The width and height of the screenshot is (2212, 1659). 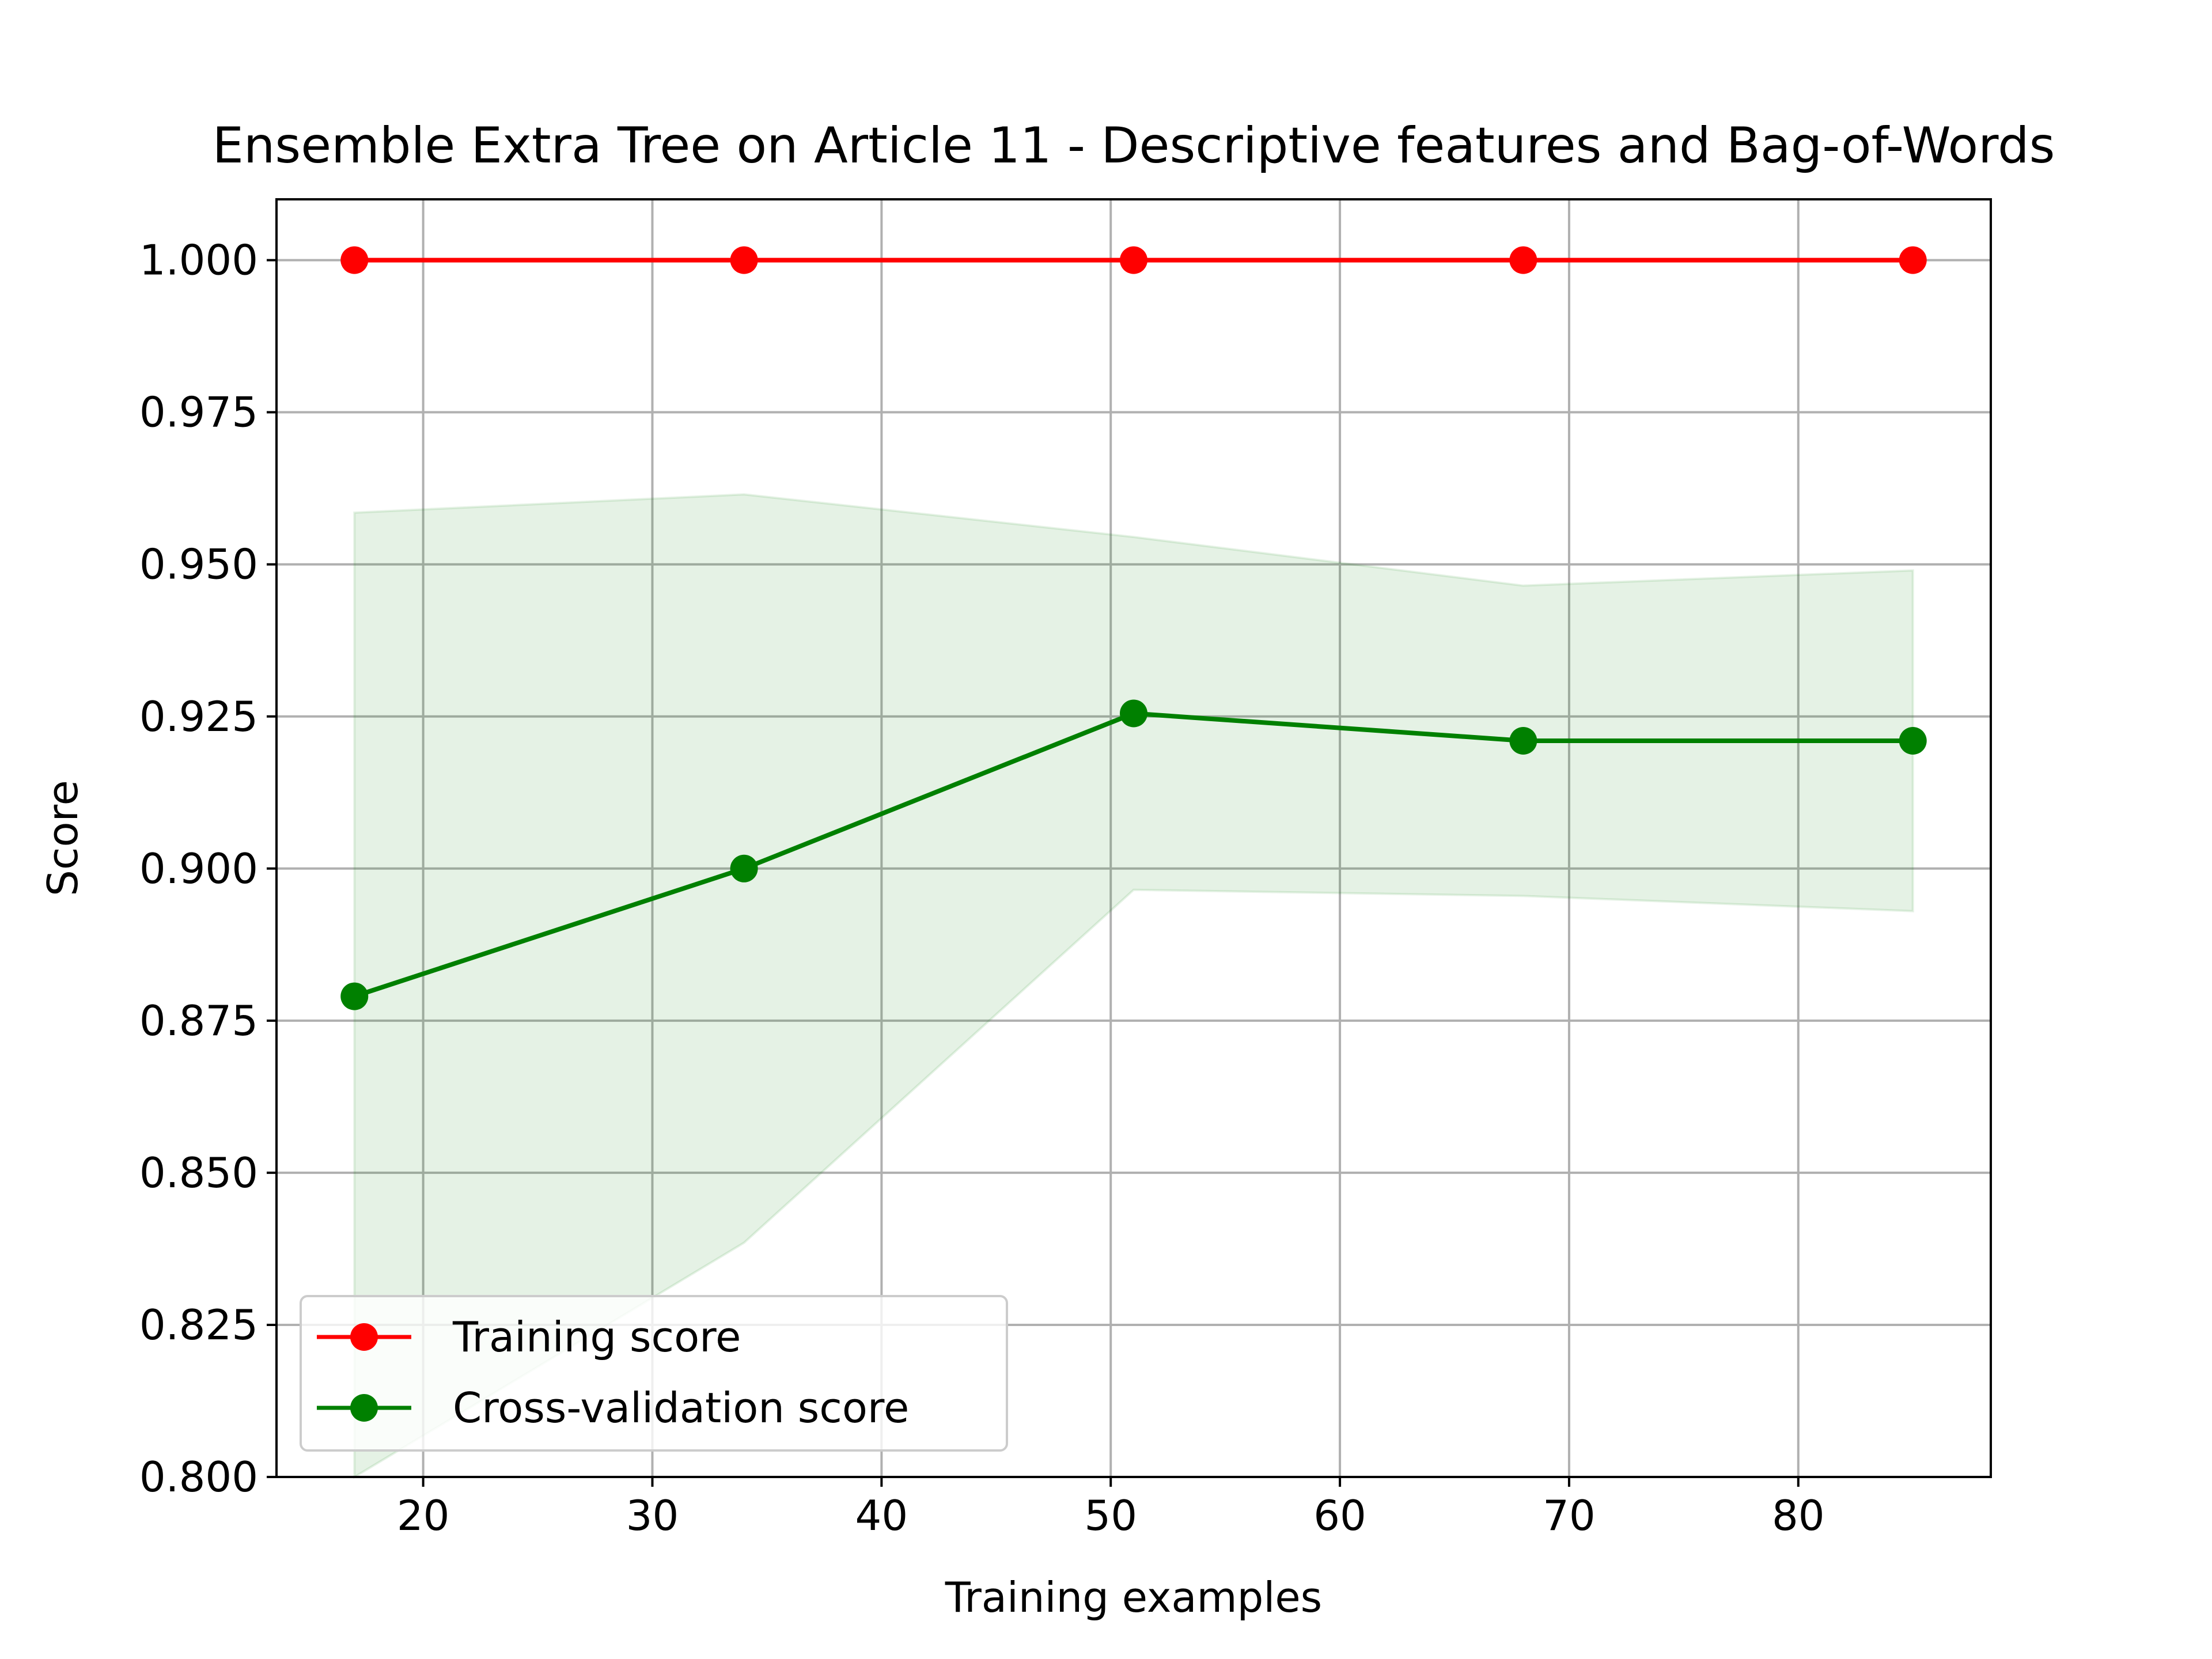 What do you see at coordinates (63, 838) in the screenshot?
I see `y-axis-label: Score` at bounding box center [63, 838].